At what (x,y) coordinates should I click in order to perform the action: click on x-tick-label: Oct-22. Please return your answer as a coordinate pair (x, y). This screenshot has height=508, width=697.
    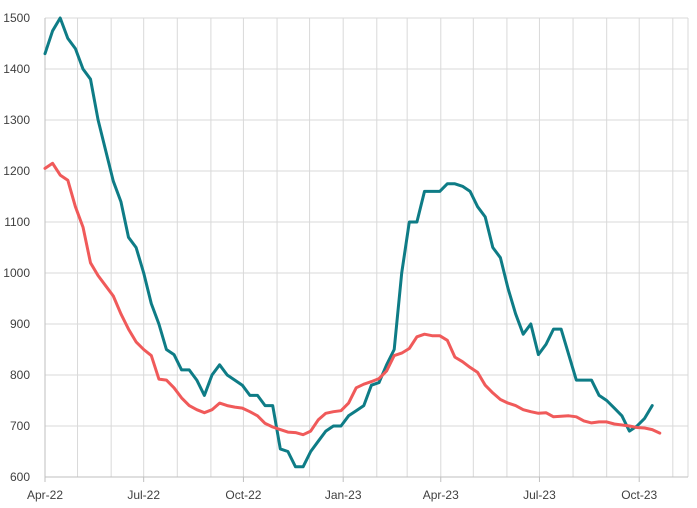
    Looking at the image, I should click on (243, 495).